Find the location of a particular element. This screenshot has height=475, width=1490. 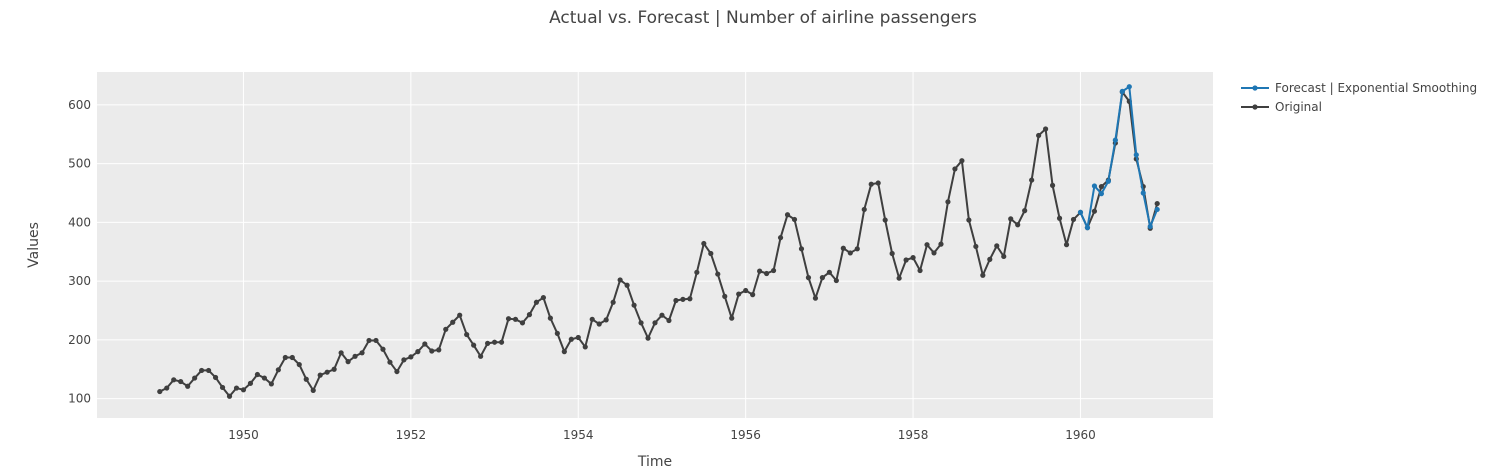

legend-label: Original is located at coordinates (1298, 107).